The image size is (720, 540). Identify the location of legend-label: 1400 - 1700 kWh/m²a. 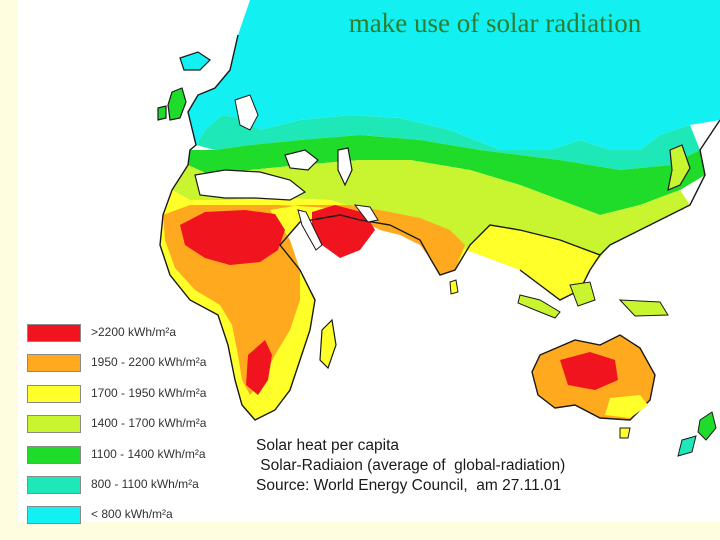
(149, 423).